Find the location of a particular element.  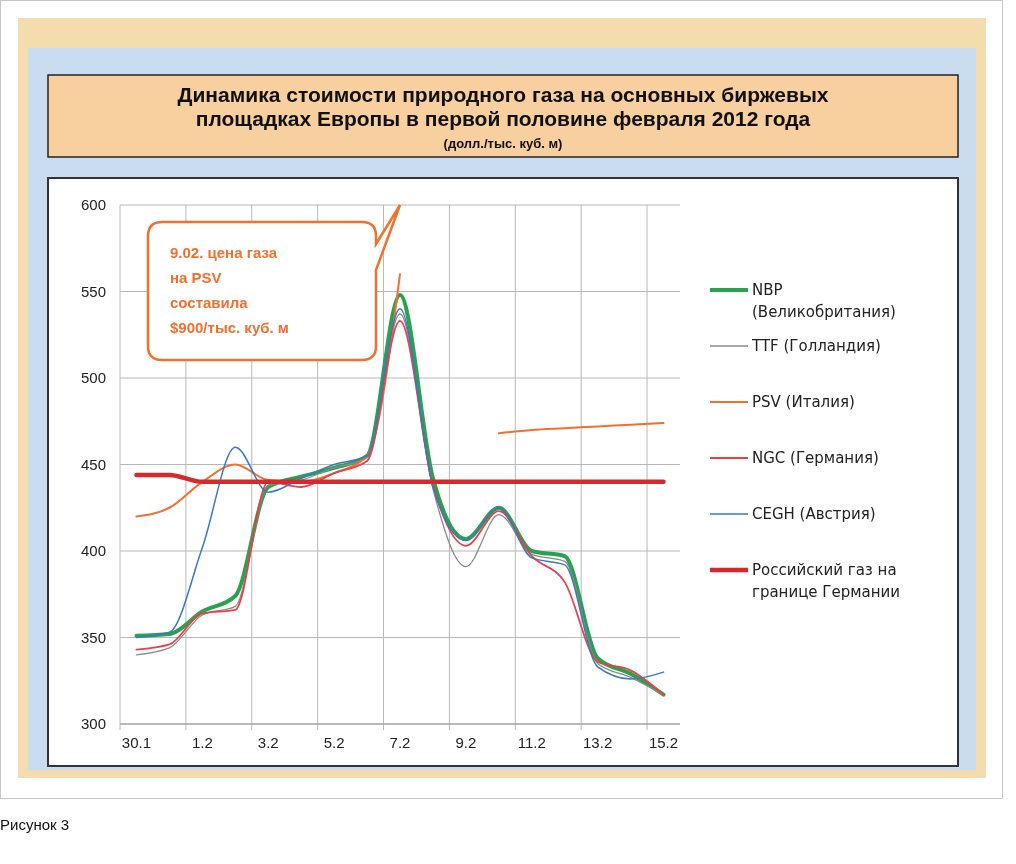

annotation: 9.02. цена газа на PSV составила $900/тыс. куб. м is located at coordinates (229, 290).